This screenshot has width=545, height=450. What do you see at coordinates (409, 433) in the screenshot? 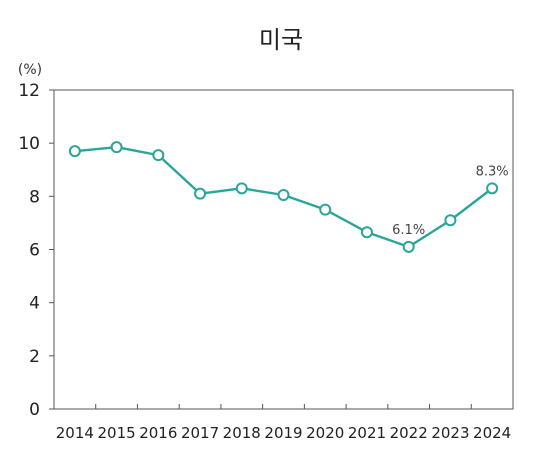
I see `x-tick-label: 2022` at bounding box center [409, 433].